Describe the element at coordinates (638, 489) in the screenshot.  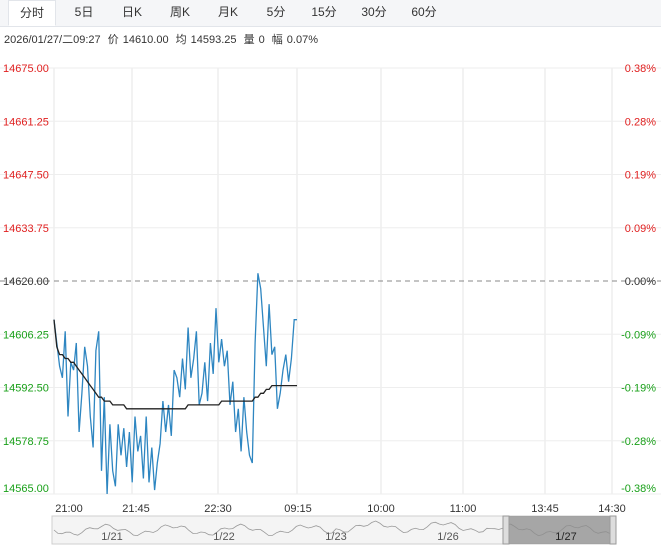
I see `pct-tick-label-8: -0.38%` at that location.